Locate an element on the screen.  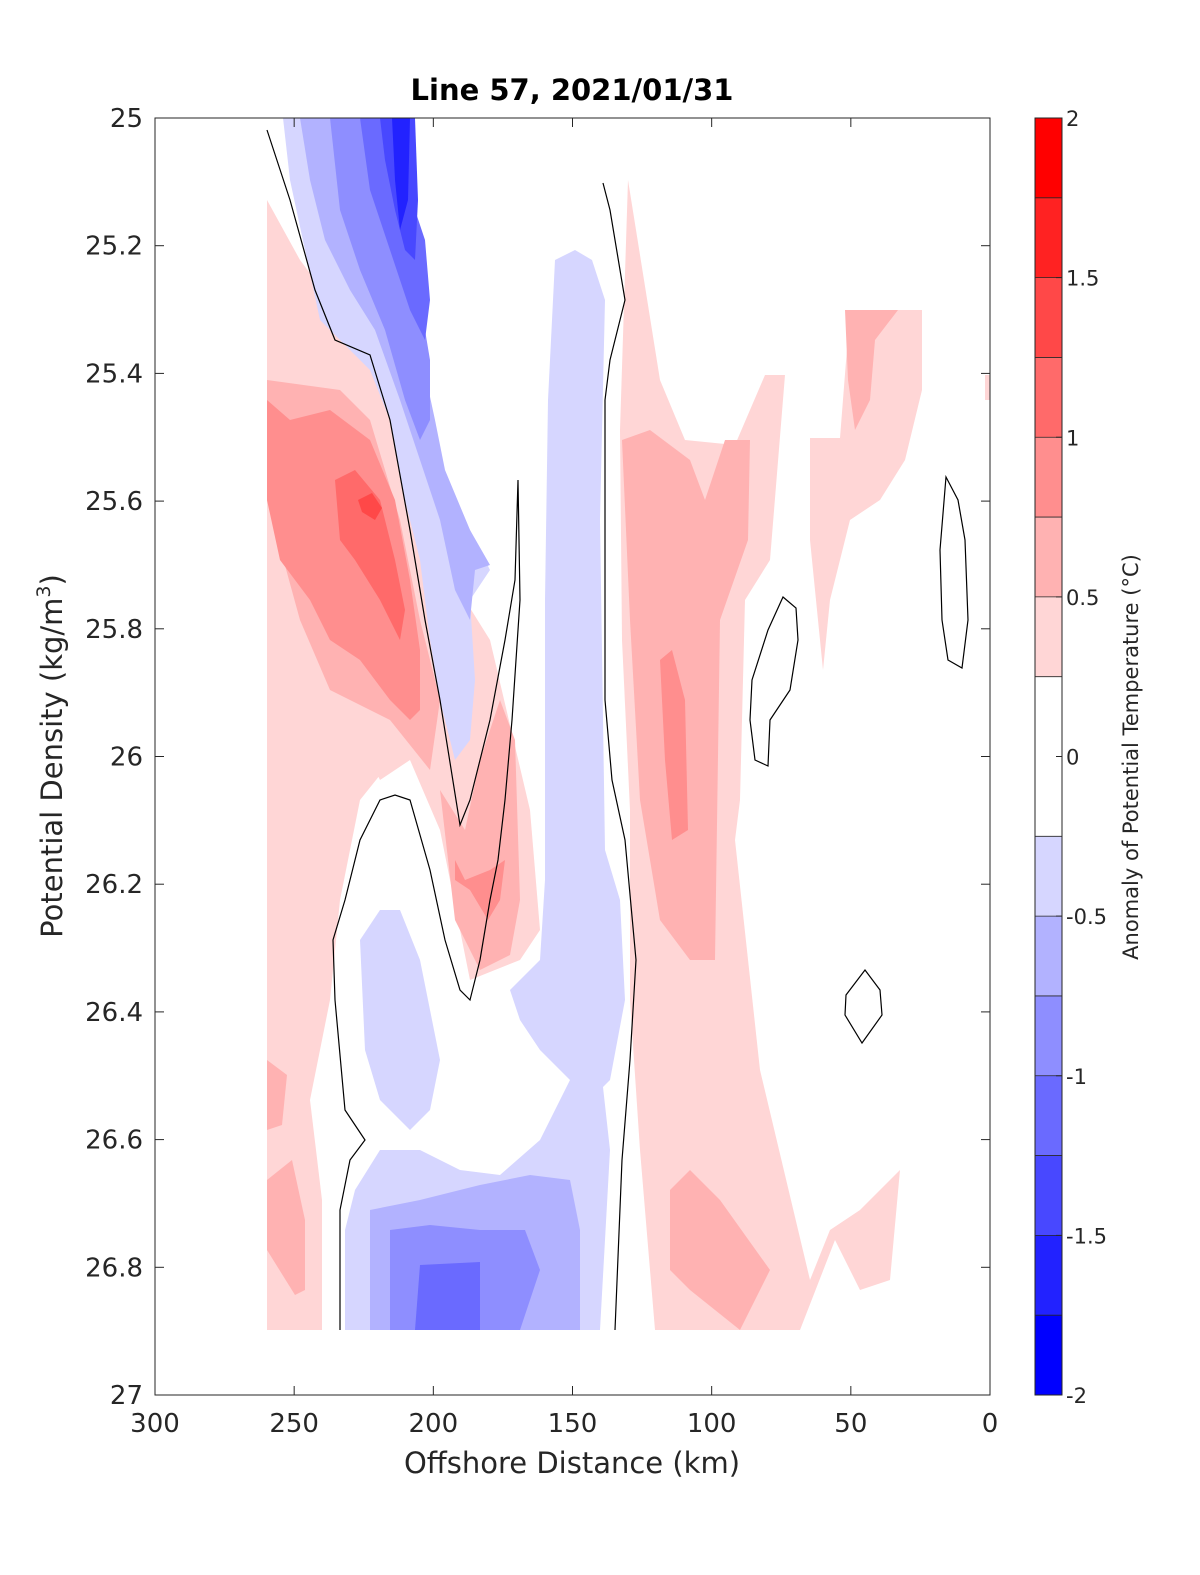
warm-peak is located at coordinates (370, 555).